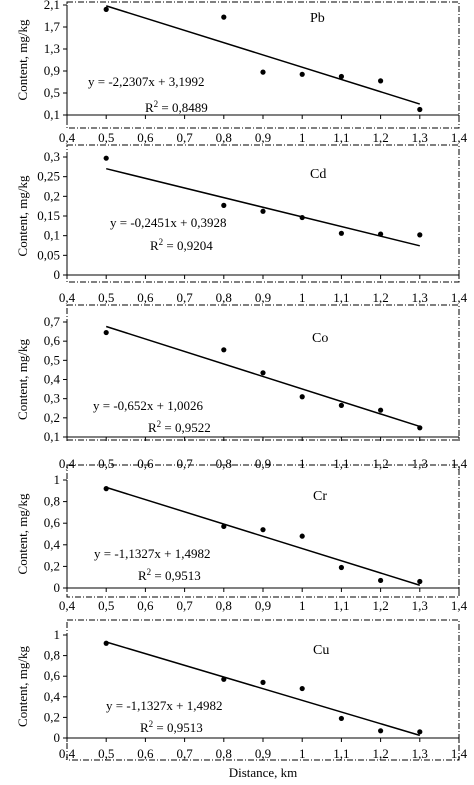  I want to click on y-axis-label: Content, mg/kg, so click(22, 215).